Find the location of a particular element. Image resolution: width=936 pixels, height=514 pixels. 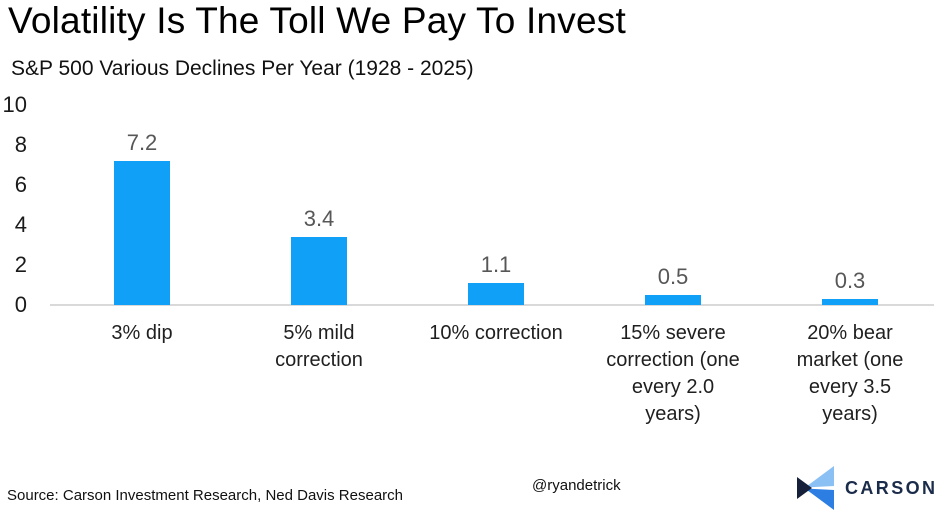

y-axis-tick-label: 2 is located at coordinates (20, 264).